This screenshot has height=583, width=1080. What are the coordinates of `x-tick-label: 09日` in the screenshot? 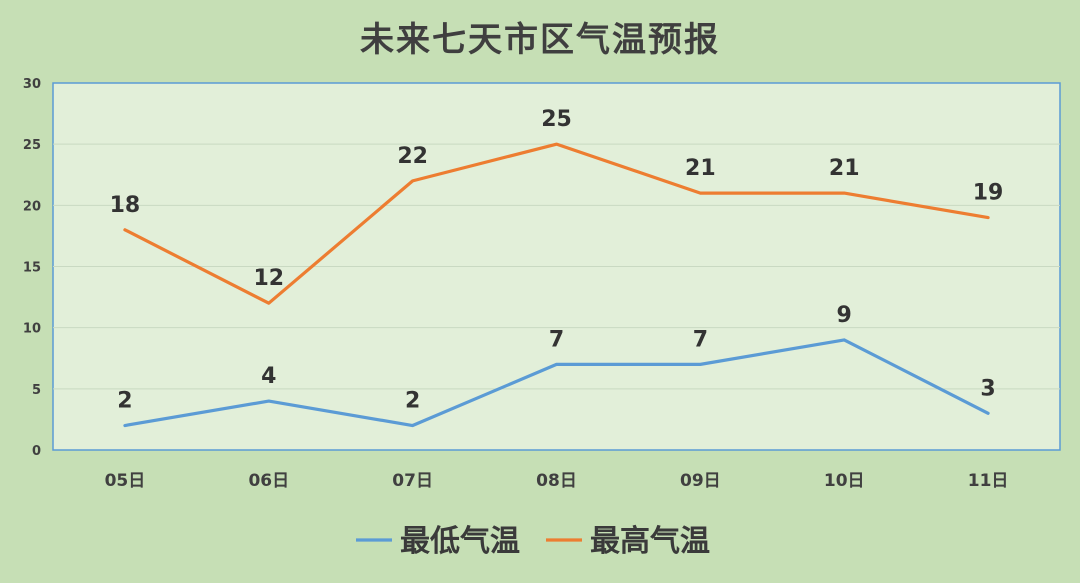 It's located at (700, 481).